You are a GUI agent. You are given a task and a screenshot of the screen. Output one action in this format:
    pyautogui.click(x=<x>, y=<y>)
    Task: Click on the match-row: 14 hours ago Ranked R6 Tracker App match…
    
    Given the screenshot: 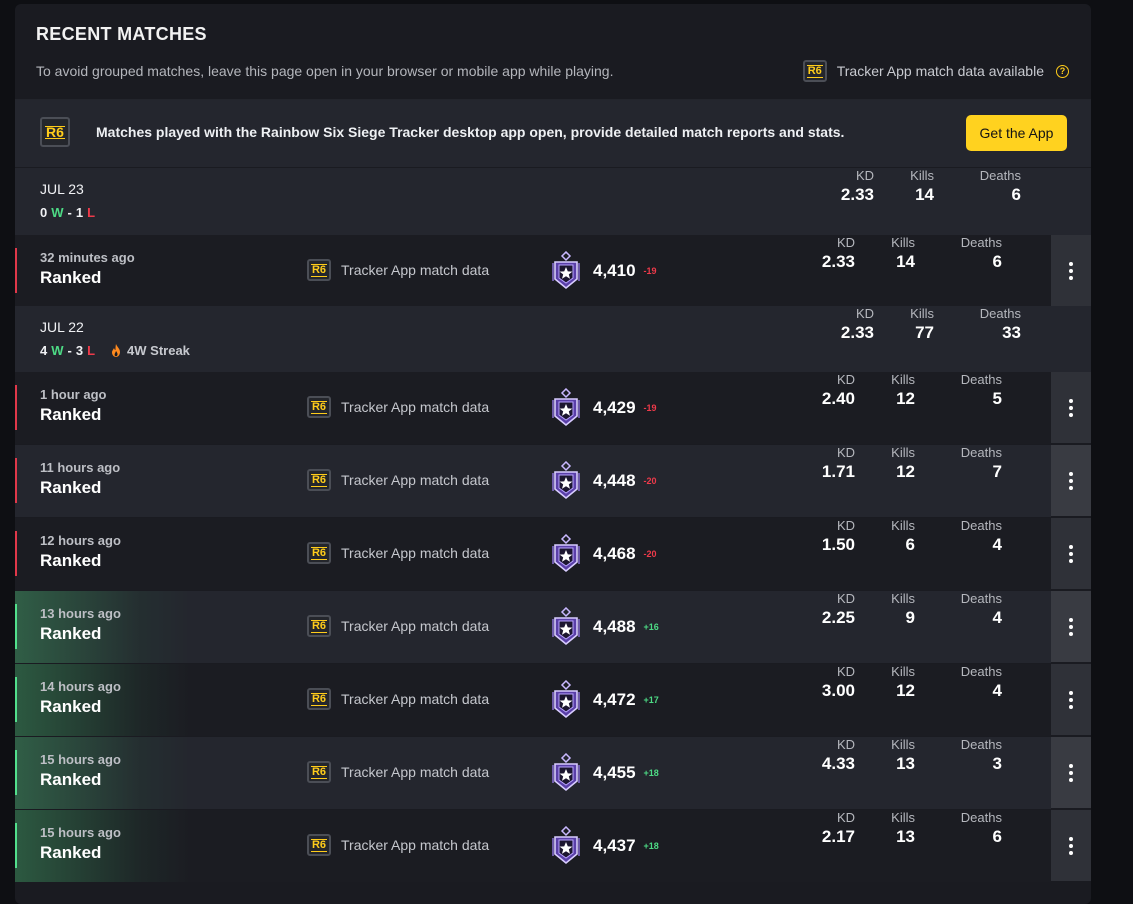 What is the action you would take?
    pyautogui.click(x=553, y=700)
    